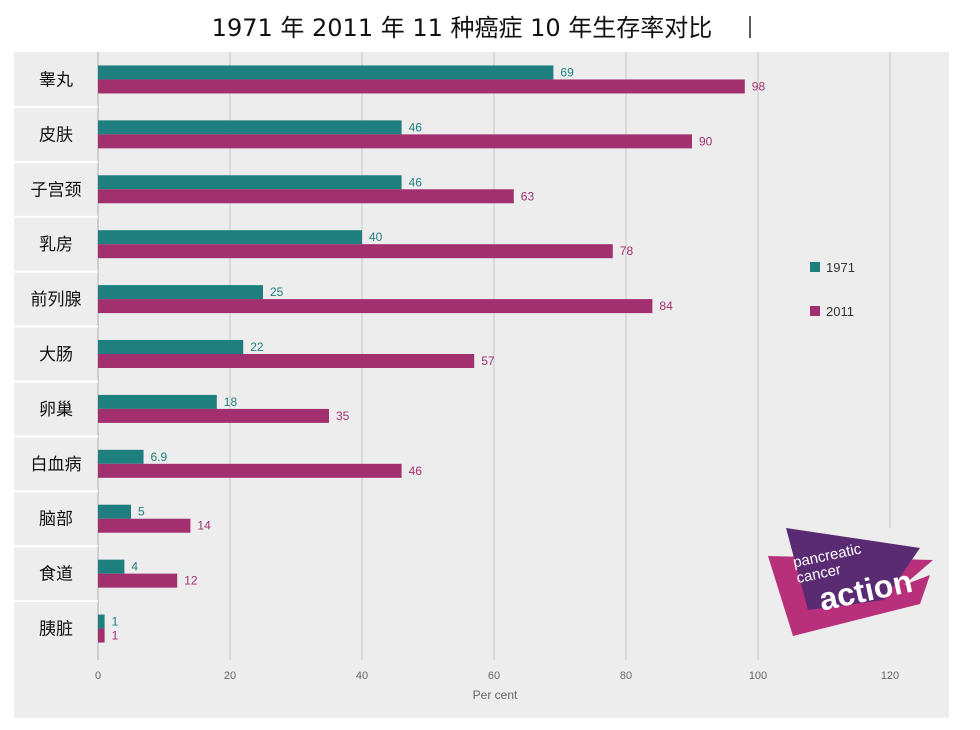 Image resolution: width=980 pixels, height=730 pixels. I want to click on data-label-2011: 90, so click(706, 141).